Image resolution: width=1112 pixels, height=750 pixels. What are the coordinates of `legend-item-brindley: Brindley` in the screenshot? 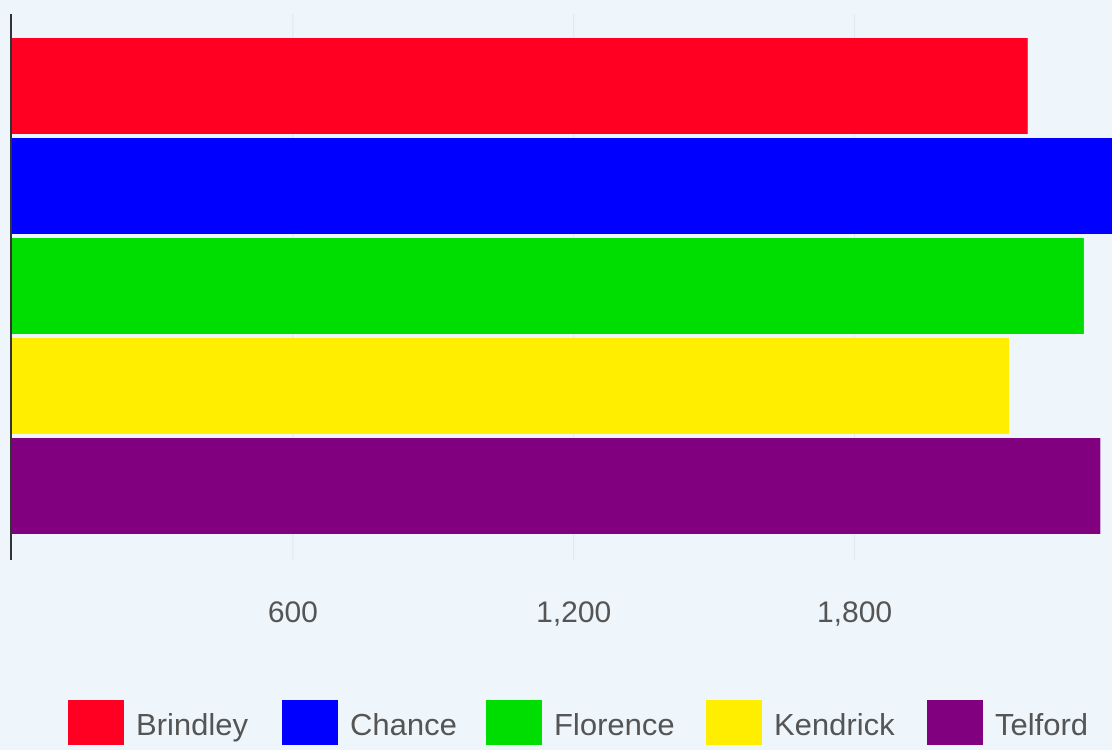 It's located at (158, 722).